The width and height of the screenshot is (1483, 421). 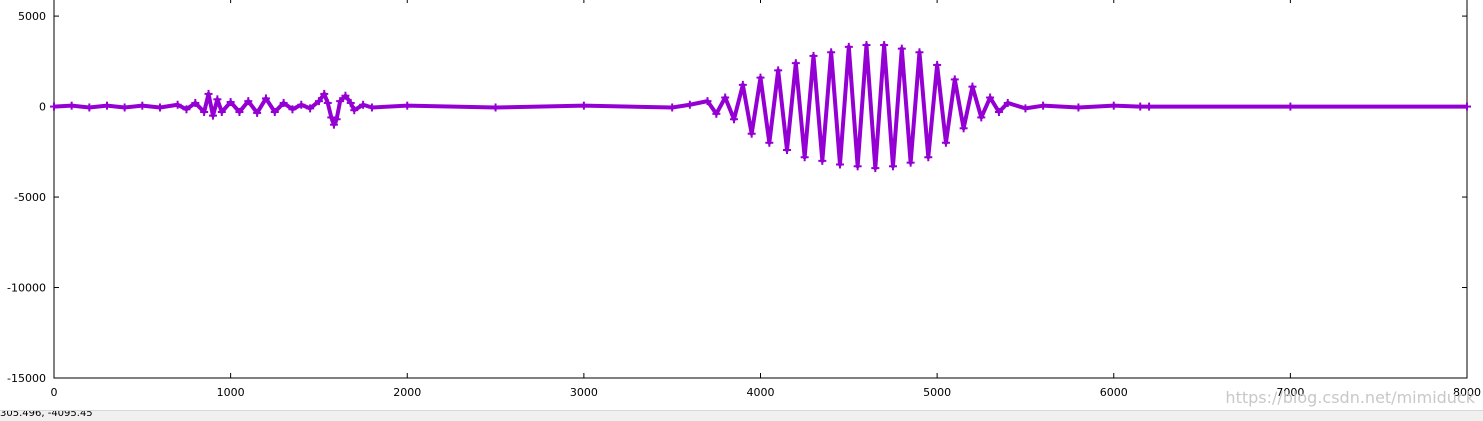 What do you see at coordinates (584, 392) in the screenshot?
I see `x-tick-label: 3000` at bounding box center [584, 392].